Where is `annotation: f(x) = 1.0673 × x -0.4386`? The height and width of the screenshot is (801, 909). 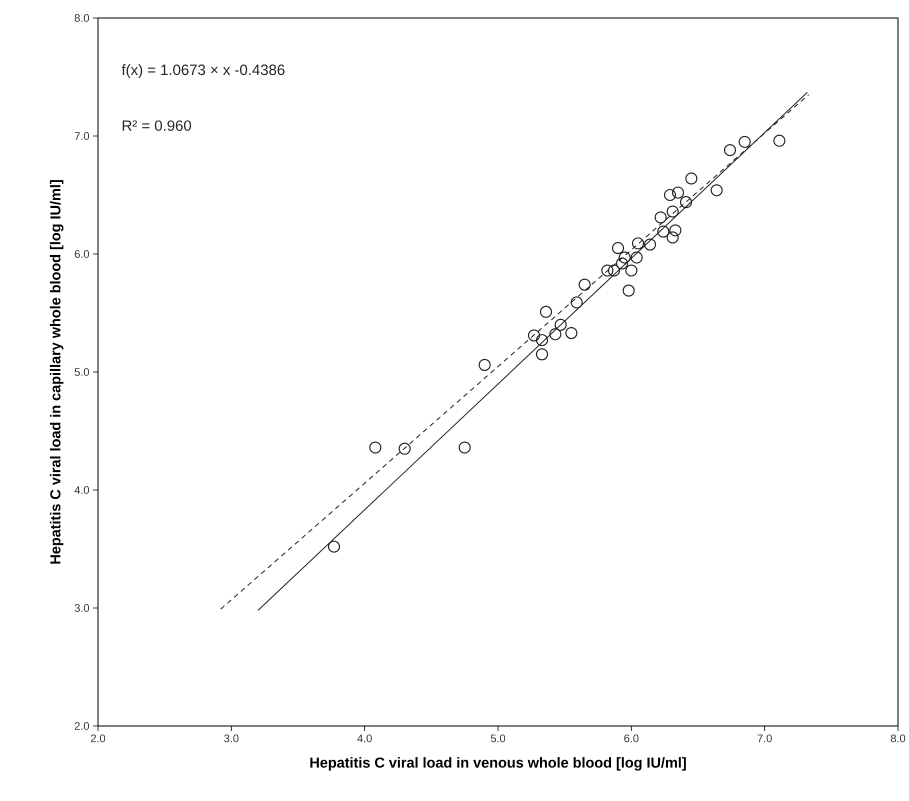 annotation: f(x) = 1.0673 × x -0.4386 is located at coordinates (203, 71).